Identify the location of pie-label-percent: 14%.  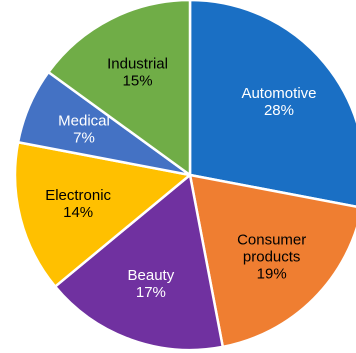
(78, 212).